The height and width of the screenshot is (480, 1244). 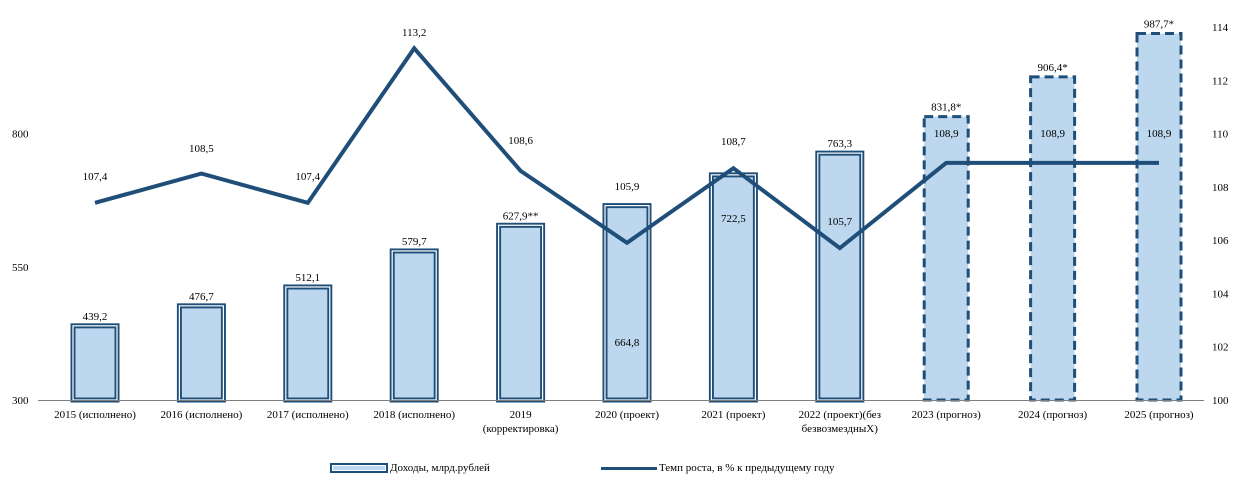 I want to click on left-axis-ticks: 300 550 800, so click(x=20, y=268).